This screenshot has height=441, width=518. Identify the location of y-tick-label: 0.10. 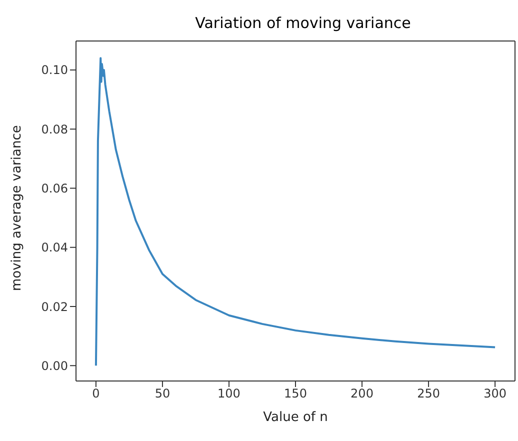
(54, 70).